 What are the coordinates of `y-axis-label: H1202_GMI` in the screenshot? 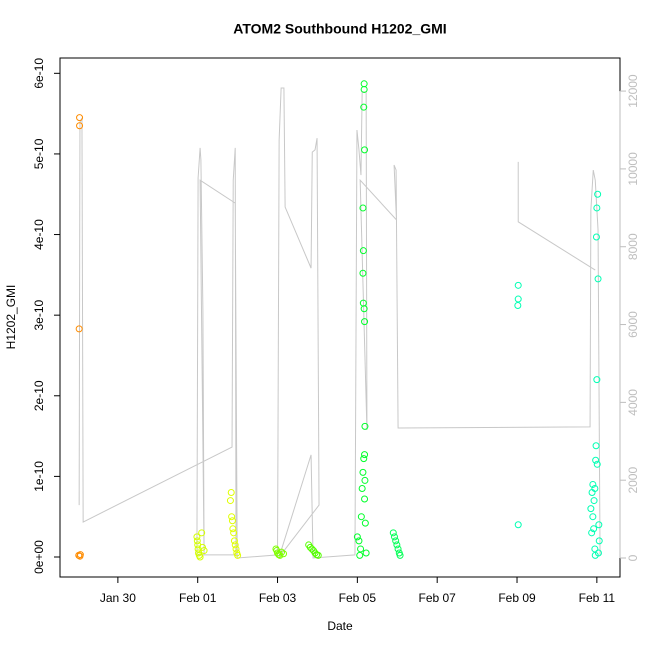 It's located at (11, 317).